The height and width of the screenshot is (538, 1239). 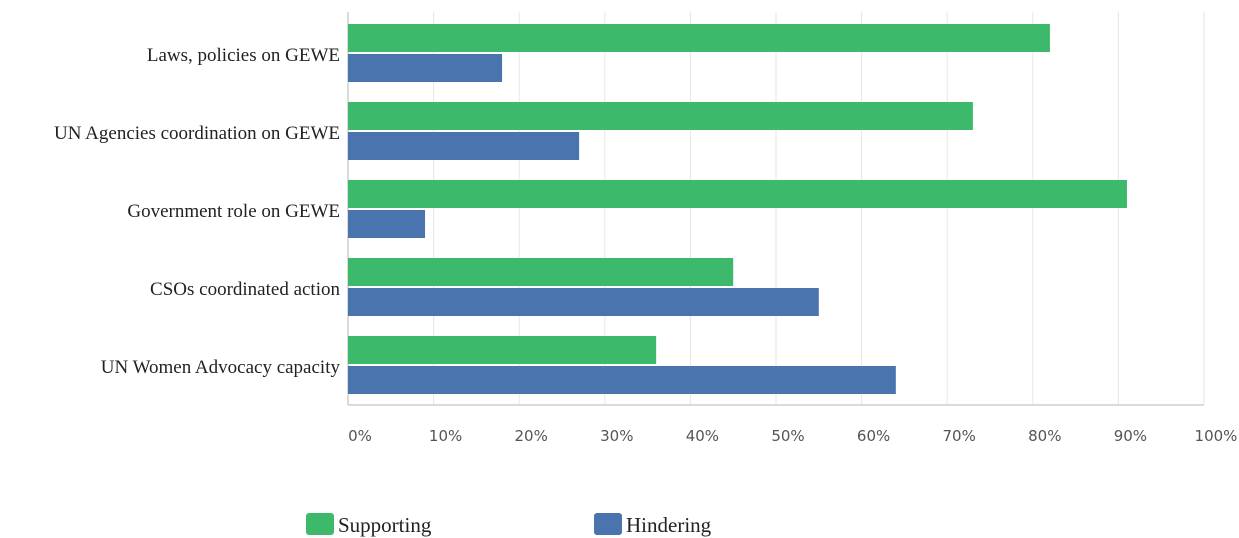 I want to click on category-label: UN Women Advocacy capacity, so click(x=221, y=367).